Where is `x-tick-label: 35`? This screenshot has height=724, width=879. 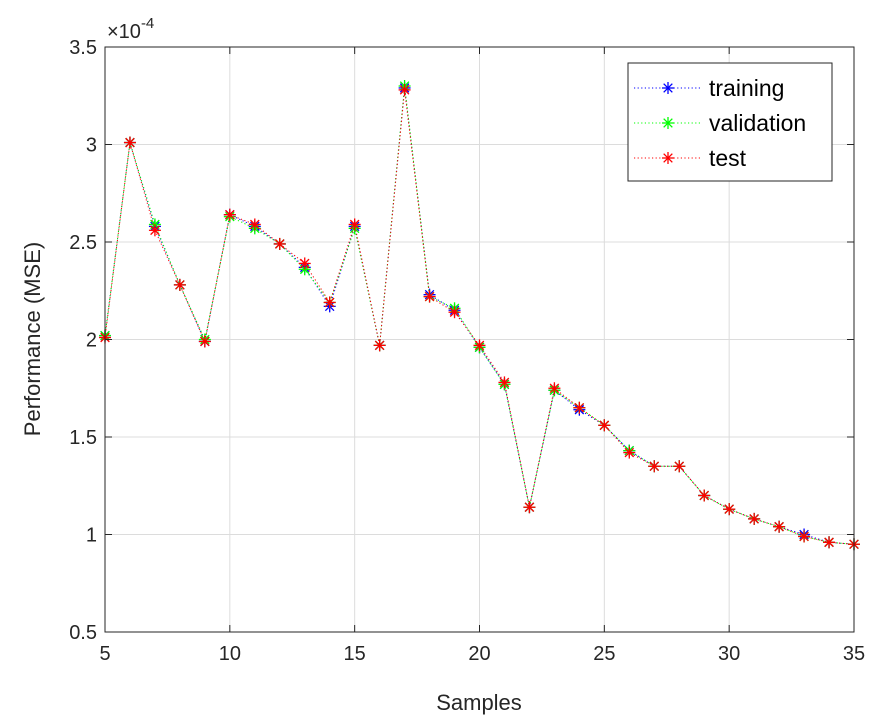
x-tick-label: 35 is located at coordinates (854, 654).